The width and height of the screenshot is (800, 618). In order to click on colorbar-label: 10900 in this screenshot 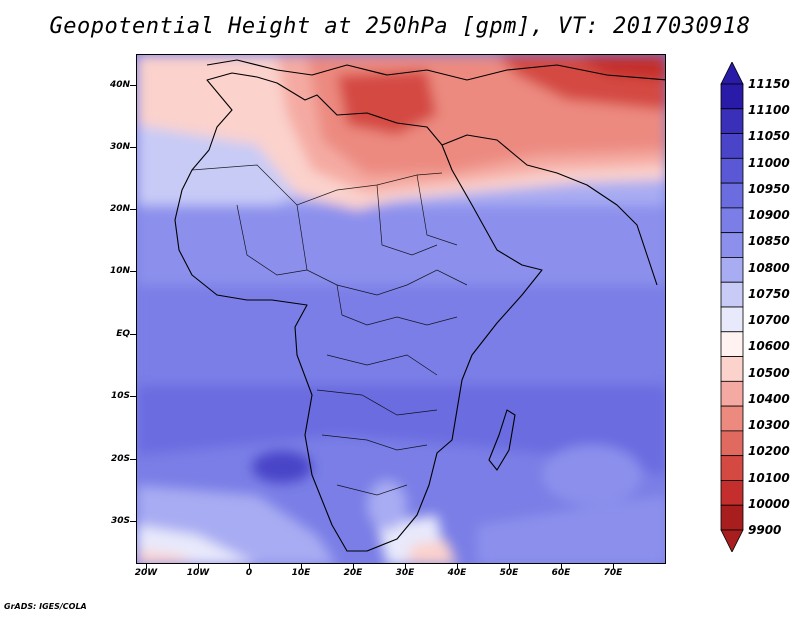, I will do `click(769, 215)`.